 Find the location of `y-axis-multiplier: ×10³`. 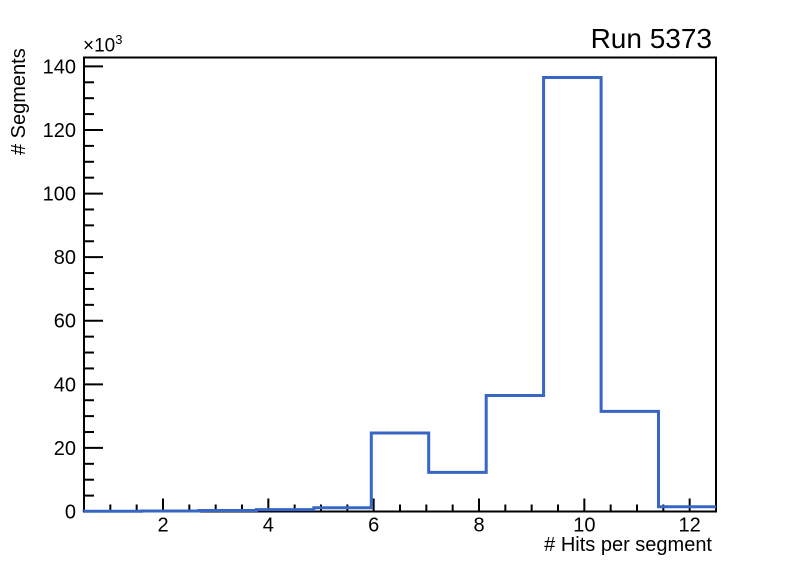

y-axis-multiplier: ×10³ is located at coordinates (102, 44).